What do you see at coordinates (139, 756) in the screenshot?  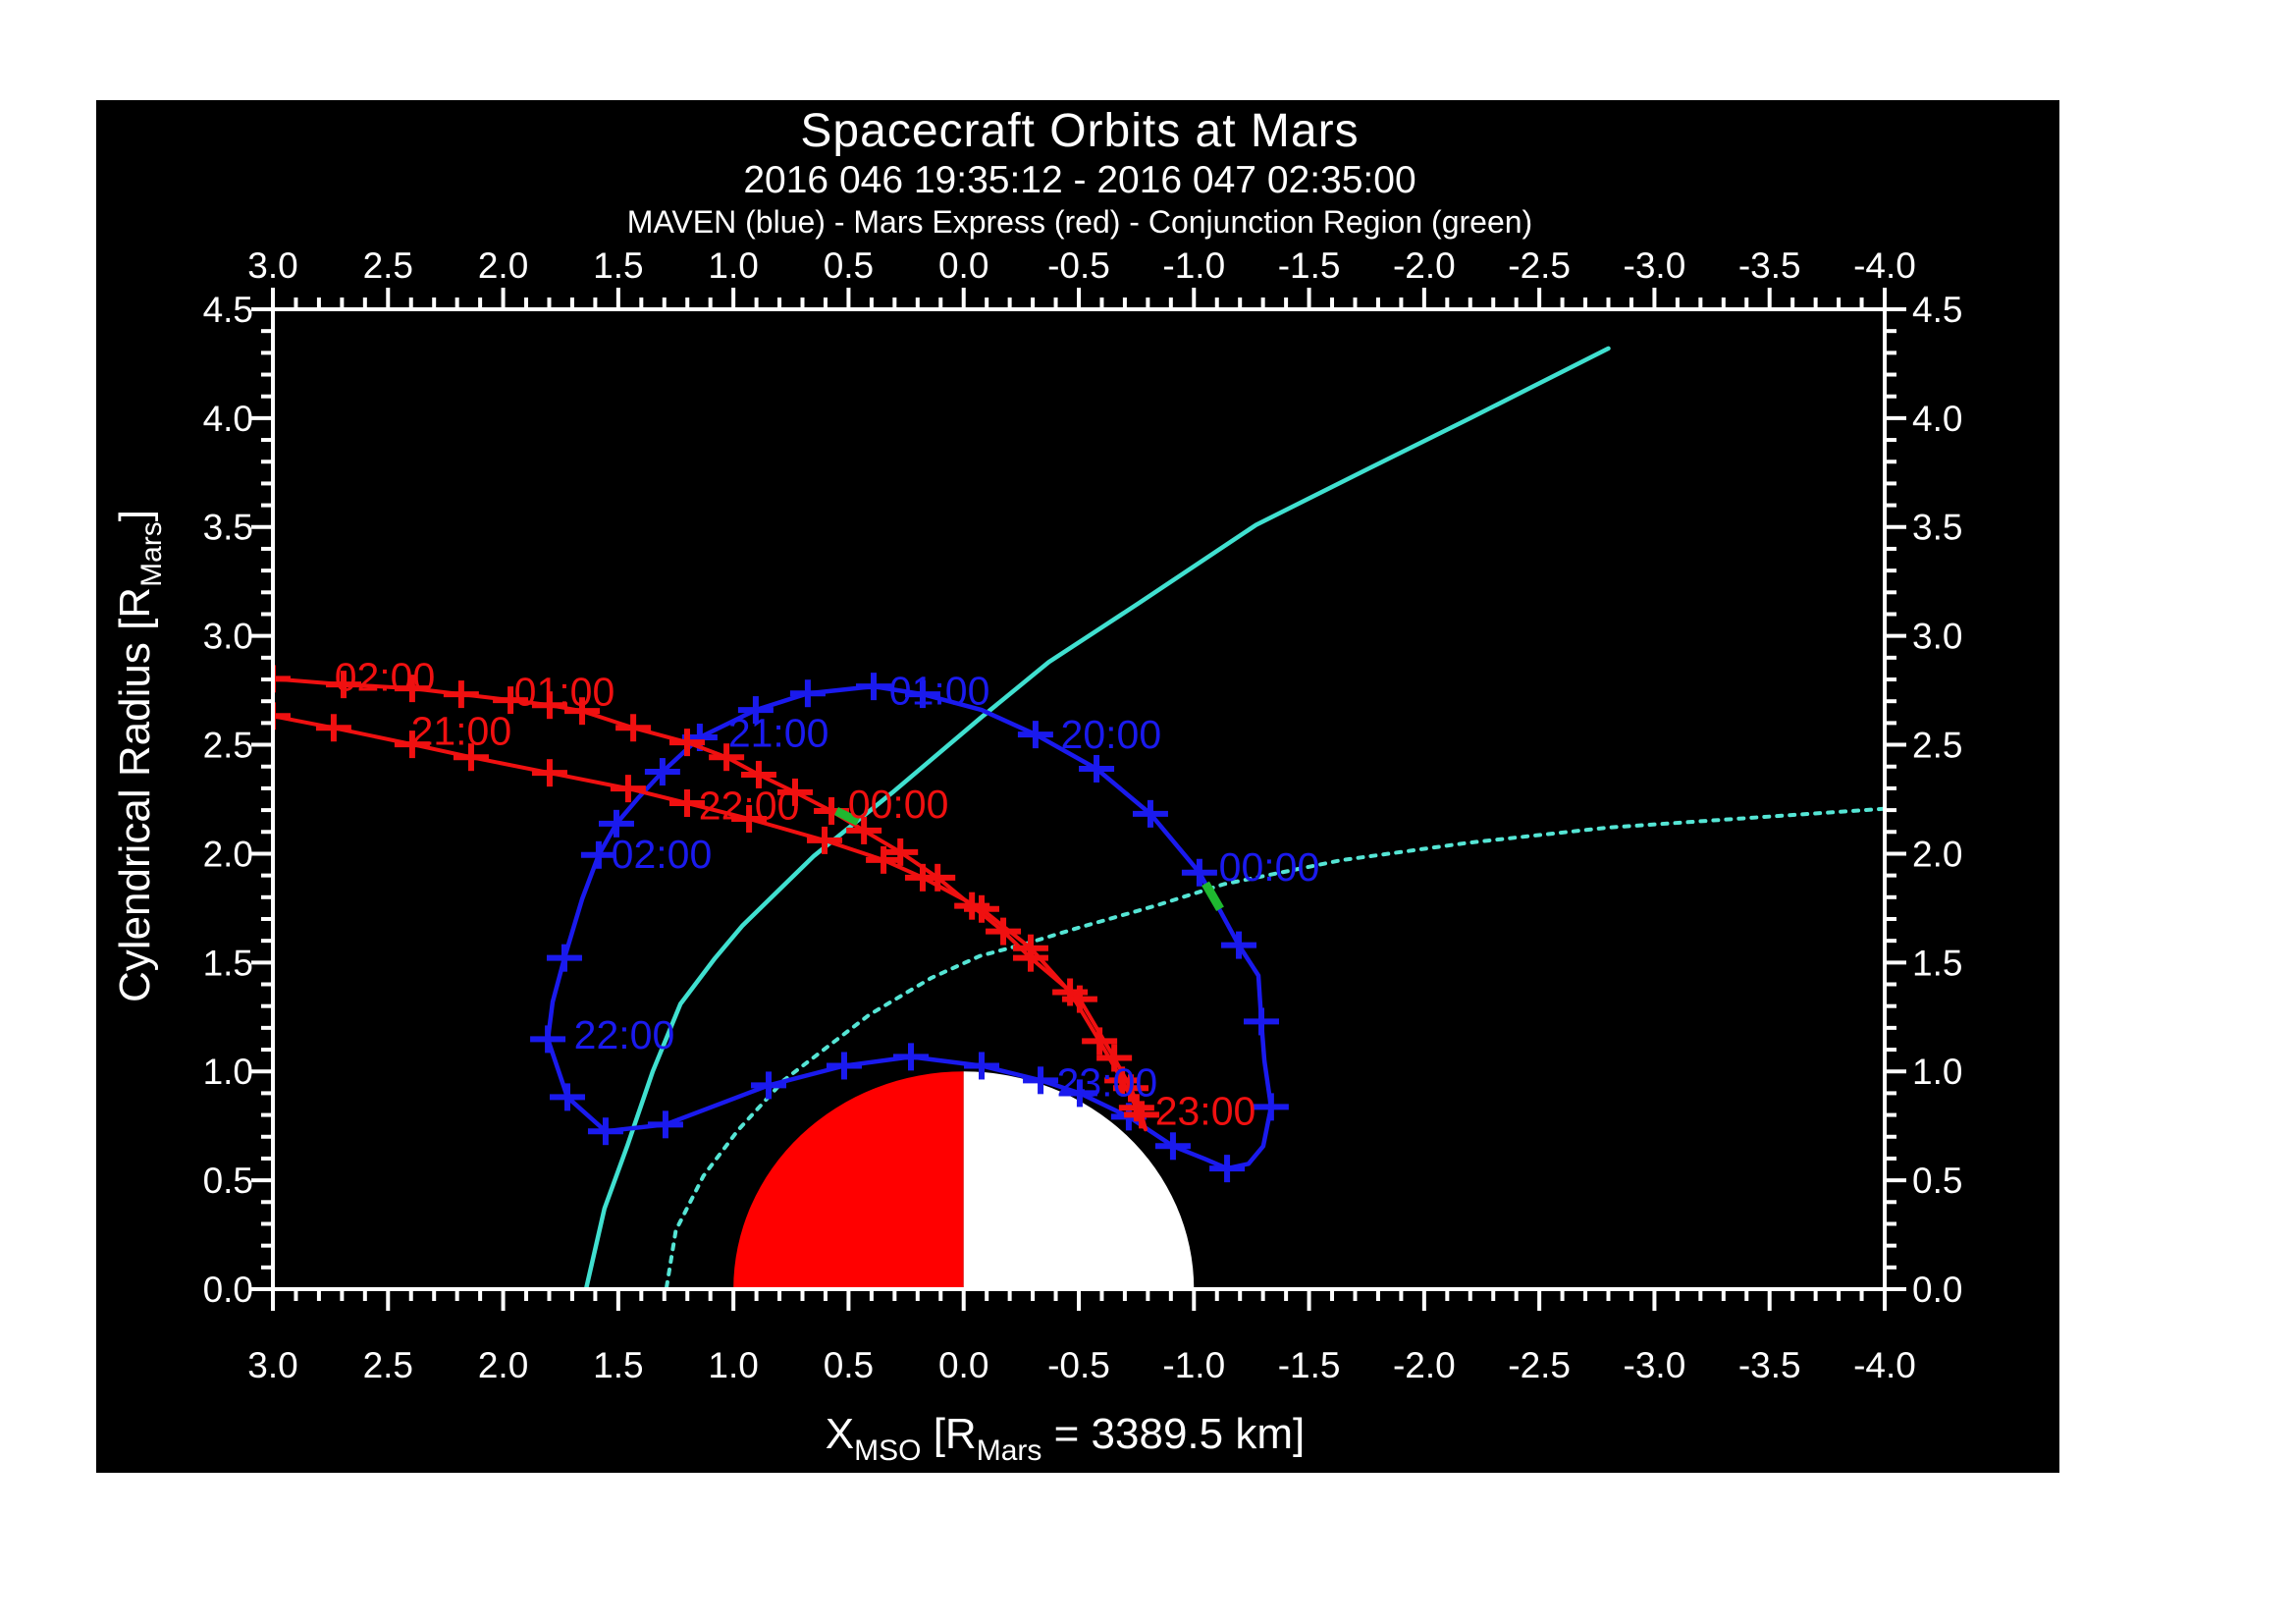 I see `y-axis-title: Cylendrical Radius [RMars]` at bounding box center [139, 756].